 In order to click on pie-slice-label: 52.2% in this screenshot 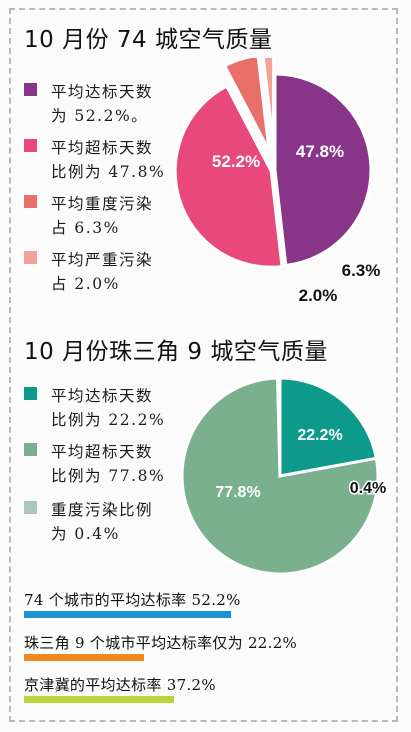, I will do `click(236, 161)`.